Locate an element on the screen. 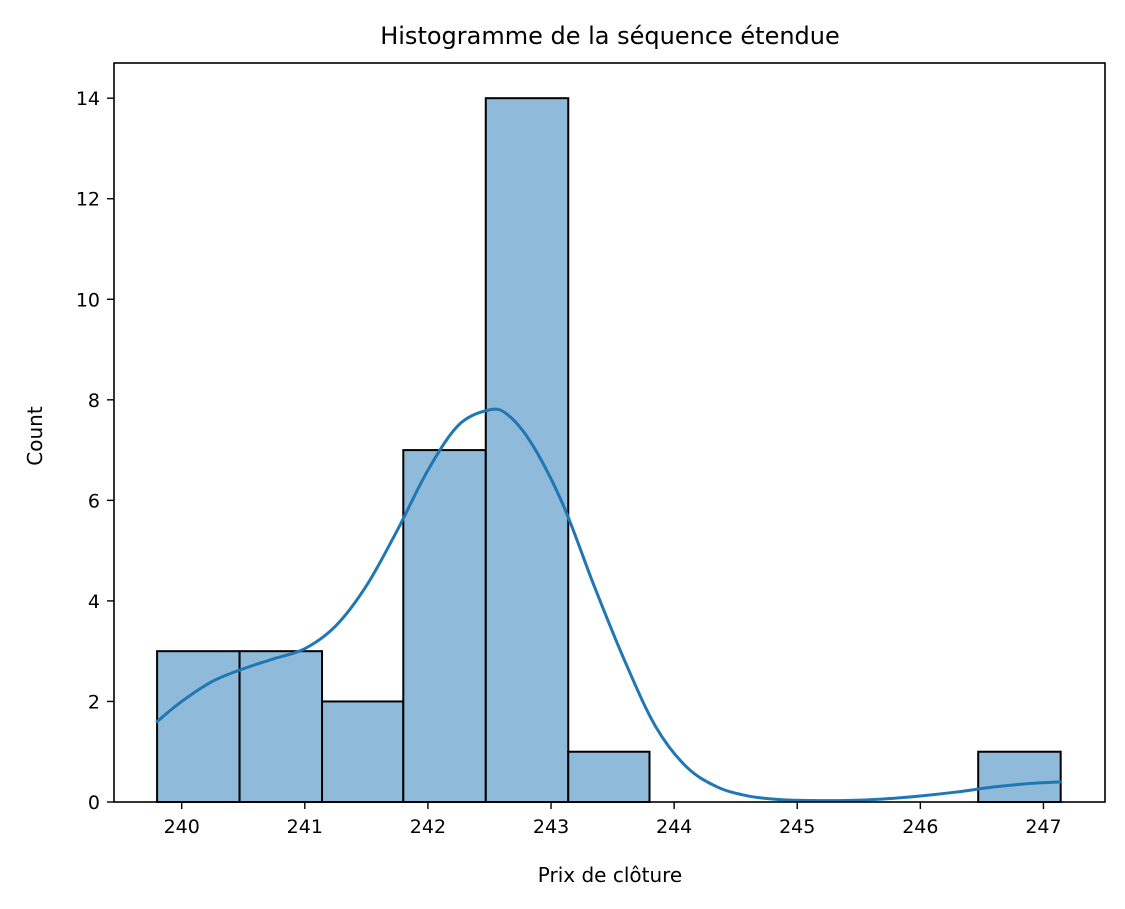 Image resolution: width=1125 pixels, height=909 pixels. y-tick-label: 6 is located at coordinates (94, 501).